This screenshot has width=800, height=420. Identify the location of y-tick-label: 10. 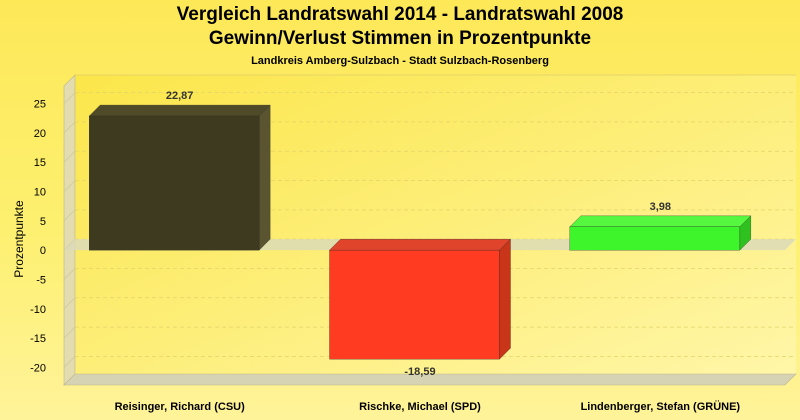
(40, 193).